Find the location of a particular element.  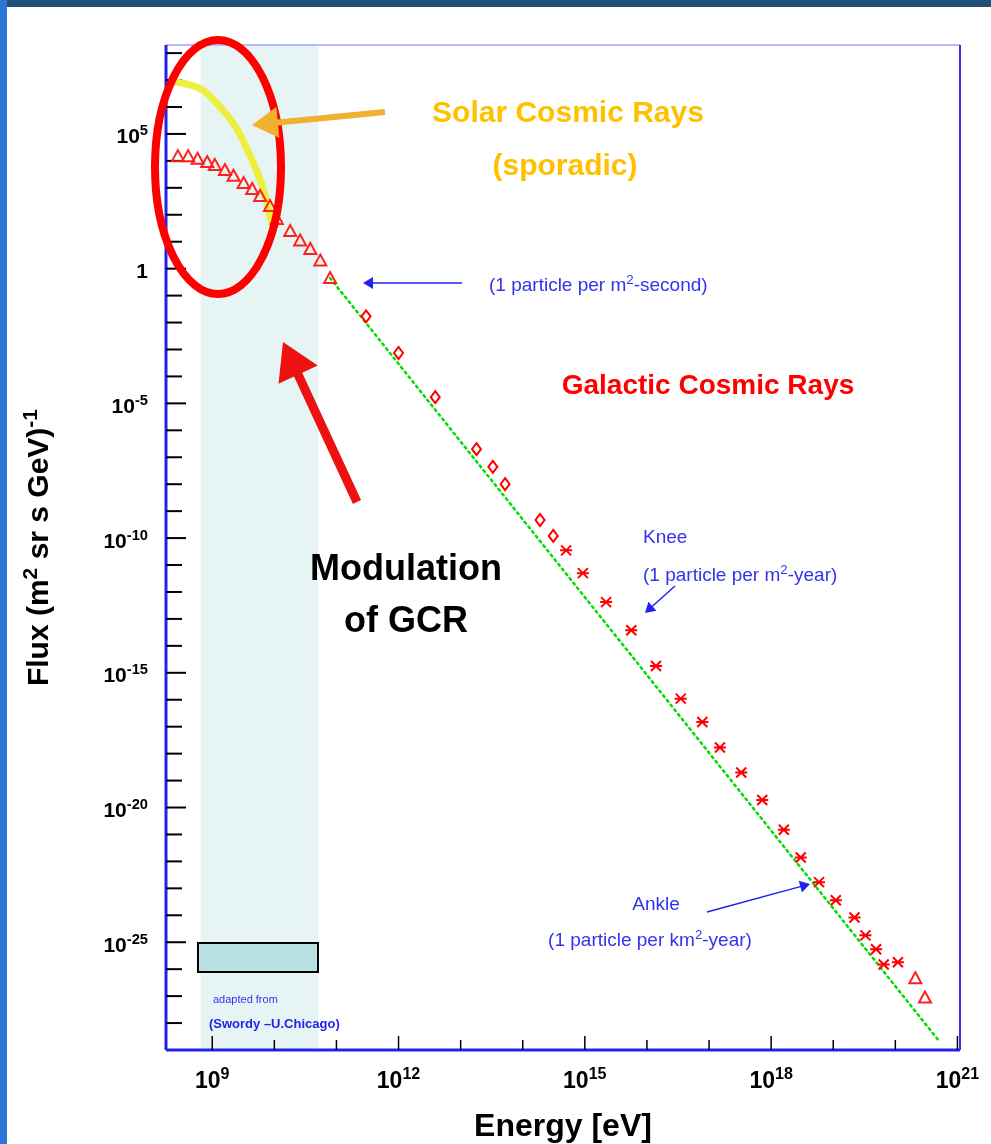

annotation: (sporadic) is located at coordinates (565, 164).